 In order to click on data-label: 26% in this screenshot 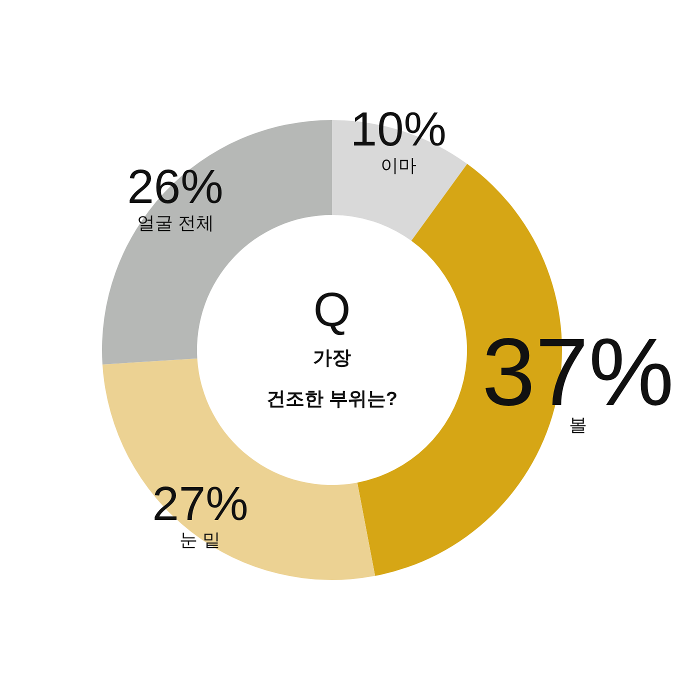, I will do `click(175, 187)`.